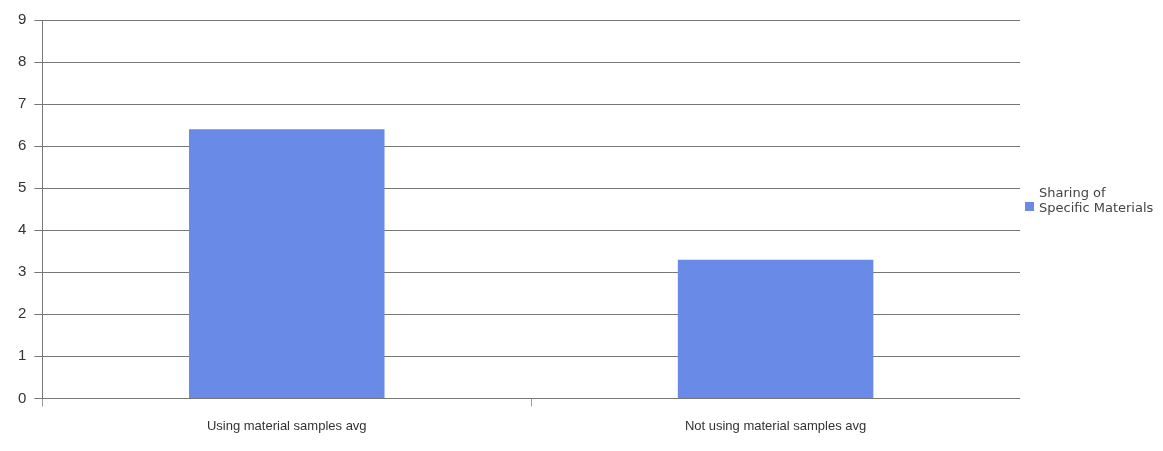  I want to click on y-tick-label: 3, so click(22, 271).